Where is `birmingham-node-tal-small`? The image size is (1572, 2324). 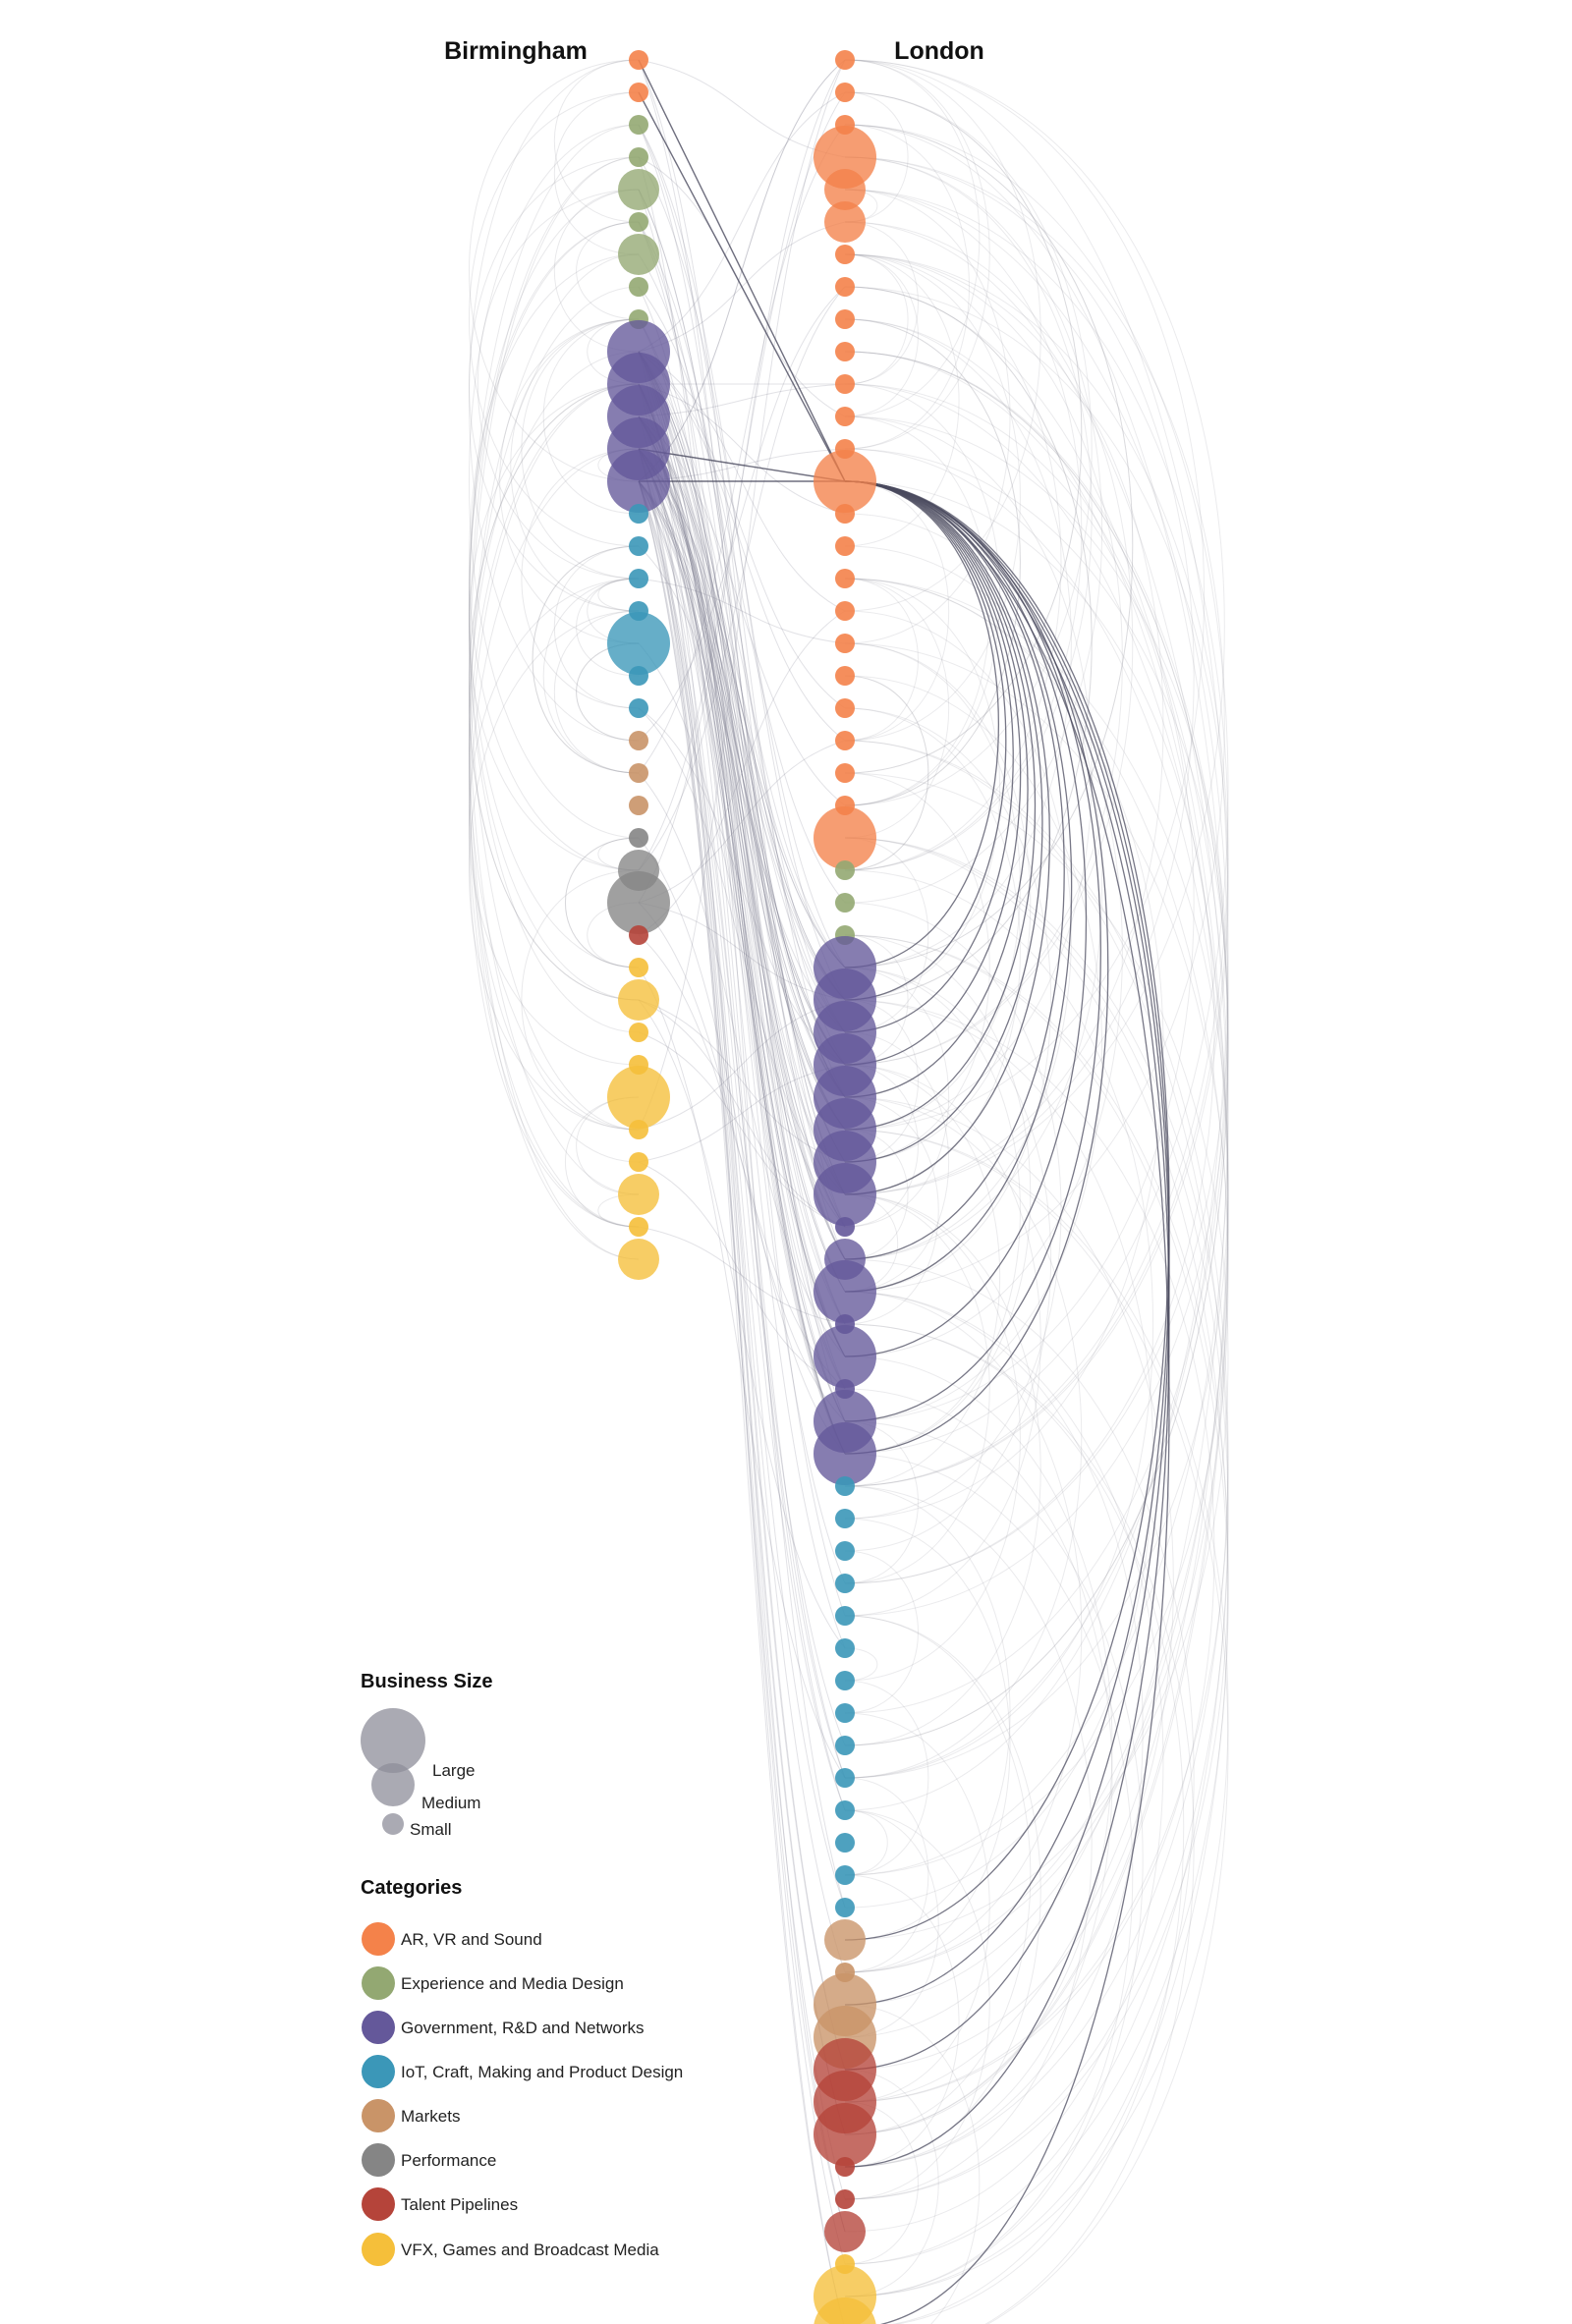 birmingham-node-tal-small is located at coordinates (638, 935).